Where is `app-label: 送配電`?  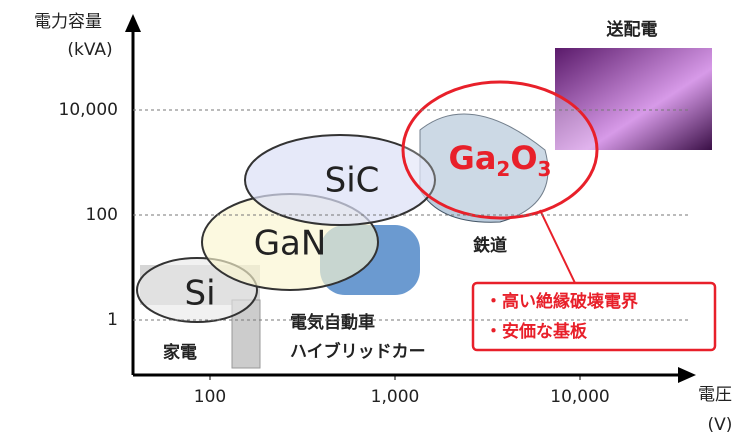 app-label: 送配電 is located at coordinates (632, 29).